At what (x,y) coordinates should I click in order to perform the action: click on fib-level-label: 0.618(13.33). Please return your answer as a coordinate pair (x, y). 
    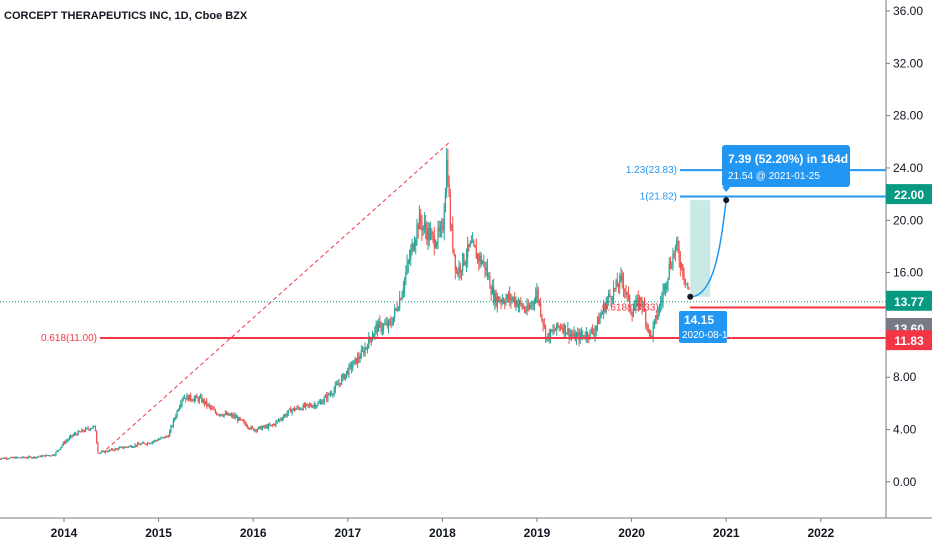
    Looking at the image, I should click on (630, 308).